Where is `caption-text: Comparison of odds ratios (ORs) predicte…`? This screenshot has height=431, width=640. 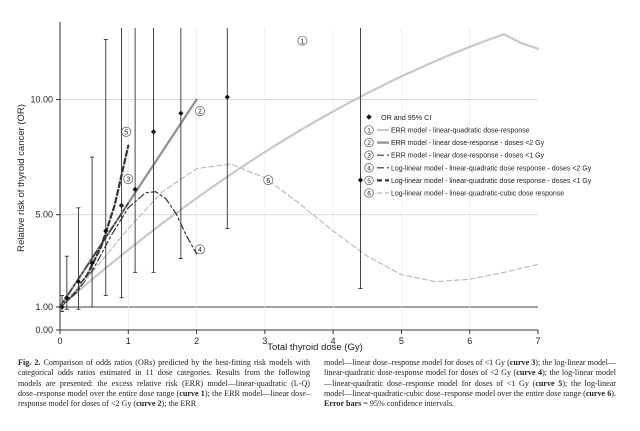
caption-text: Comparison of odds ratios (ORs) predicte… is located at coordinates (164, 378).